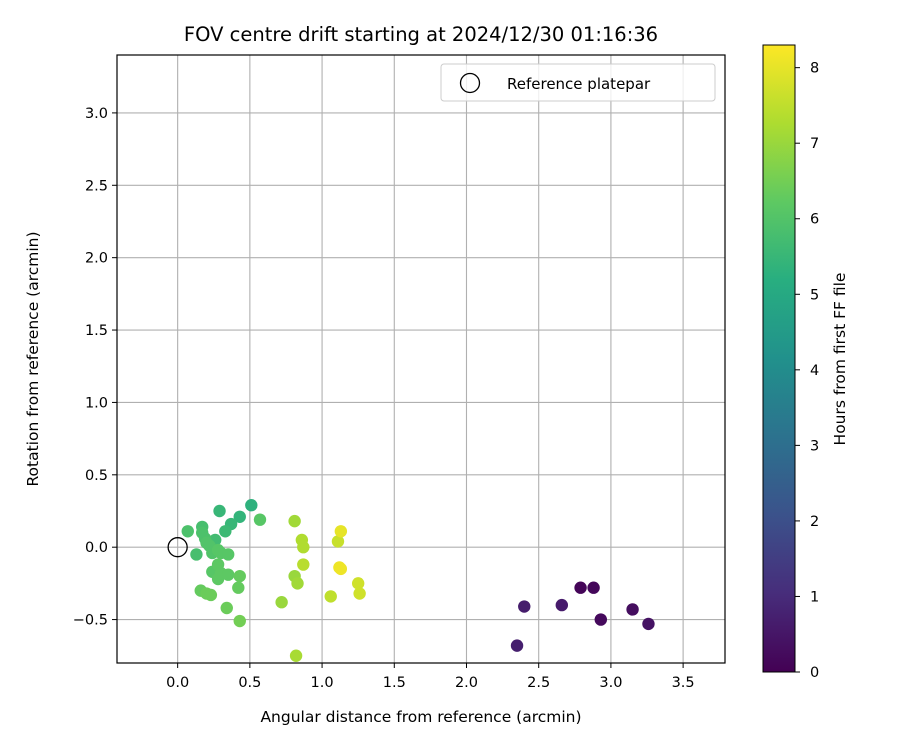 This screenshot has width=900, height=750. Describe the element at coordinates (814, 446) in the screenshot. I see `colorbar-tick-label: 3` at that location.